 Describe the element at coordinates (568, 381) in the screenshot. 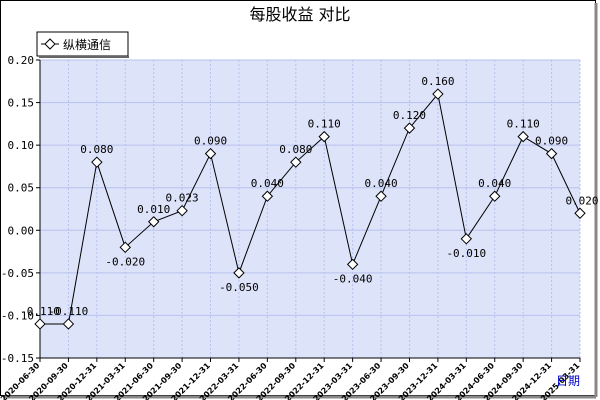

I see `x-axis-end-label: 日期` at that location.